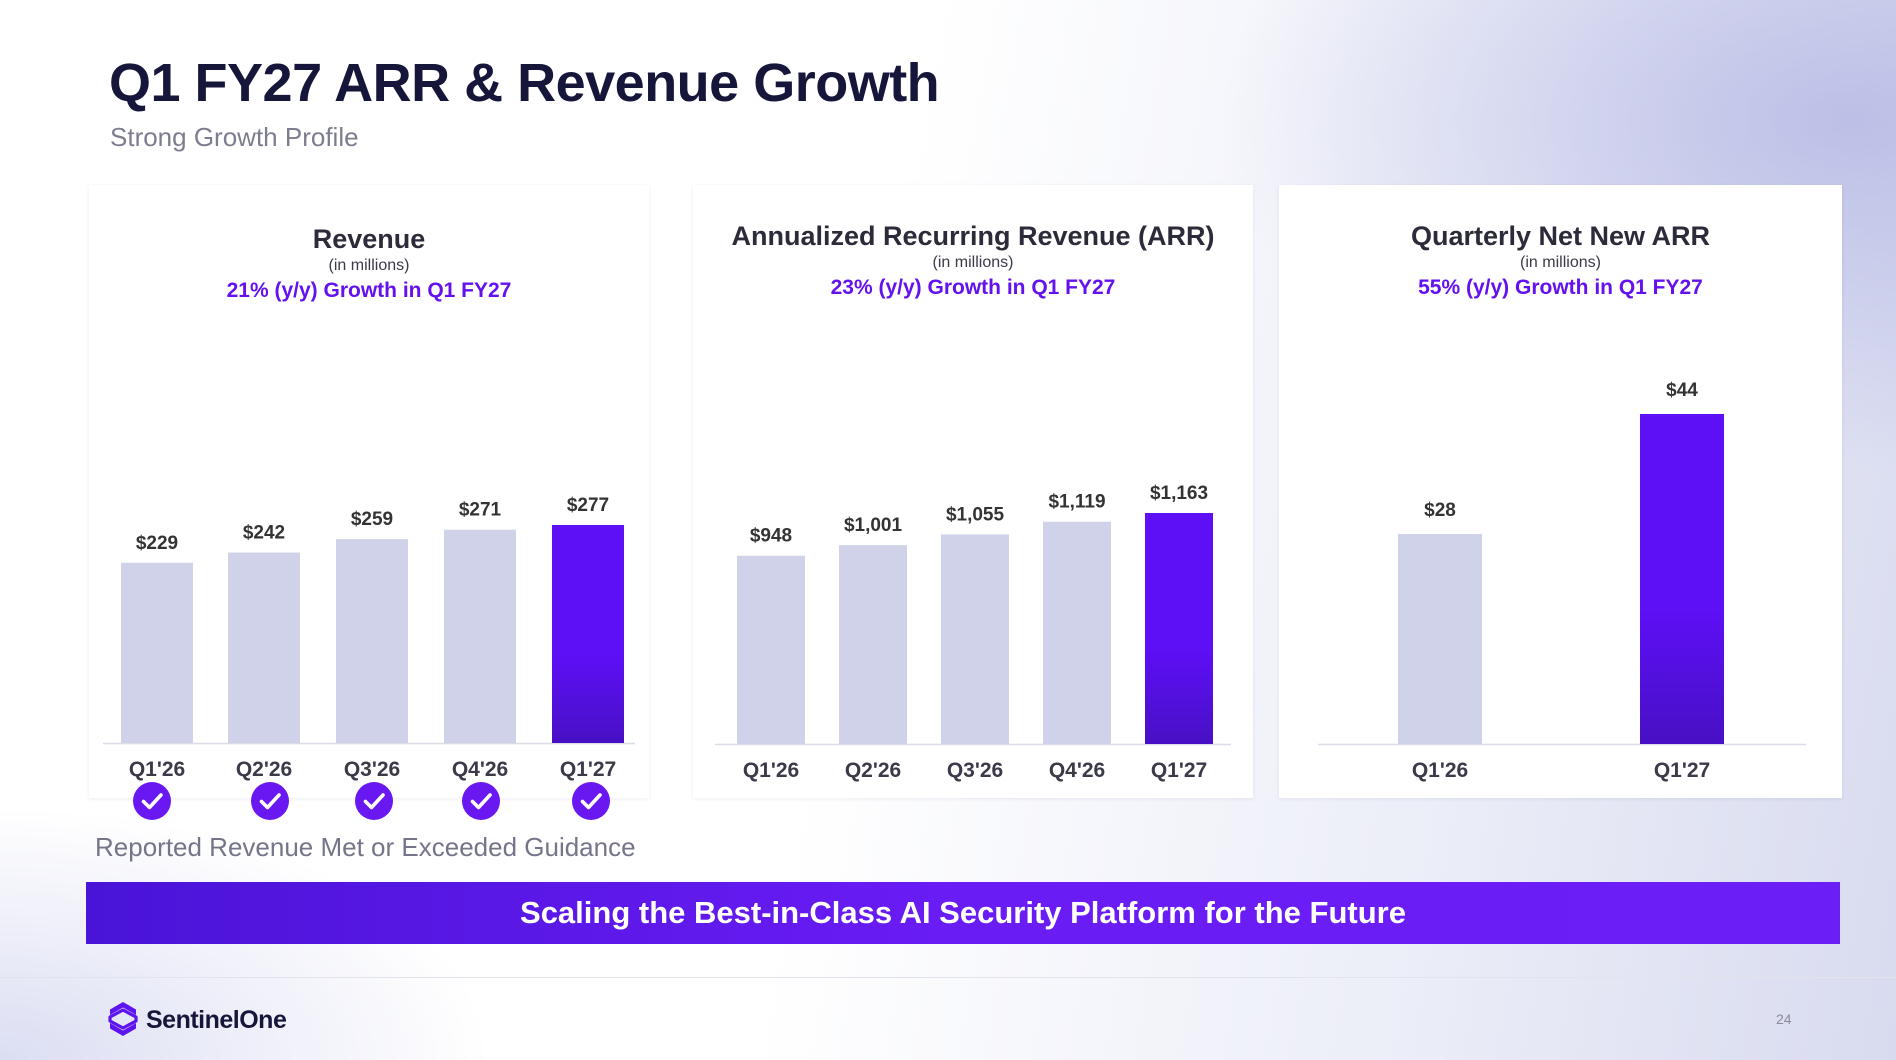 Image resolution: width=1896 pixels, height=1060 pixels. What do you see at coordinates (771, 536) in the screenshot?
I see `arr-bar-value-label: $948` at bounding box center [771, 536].